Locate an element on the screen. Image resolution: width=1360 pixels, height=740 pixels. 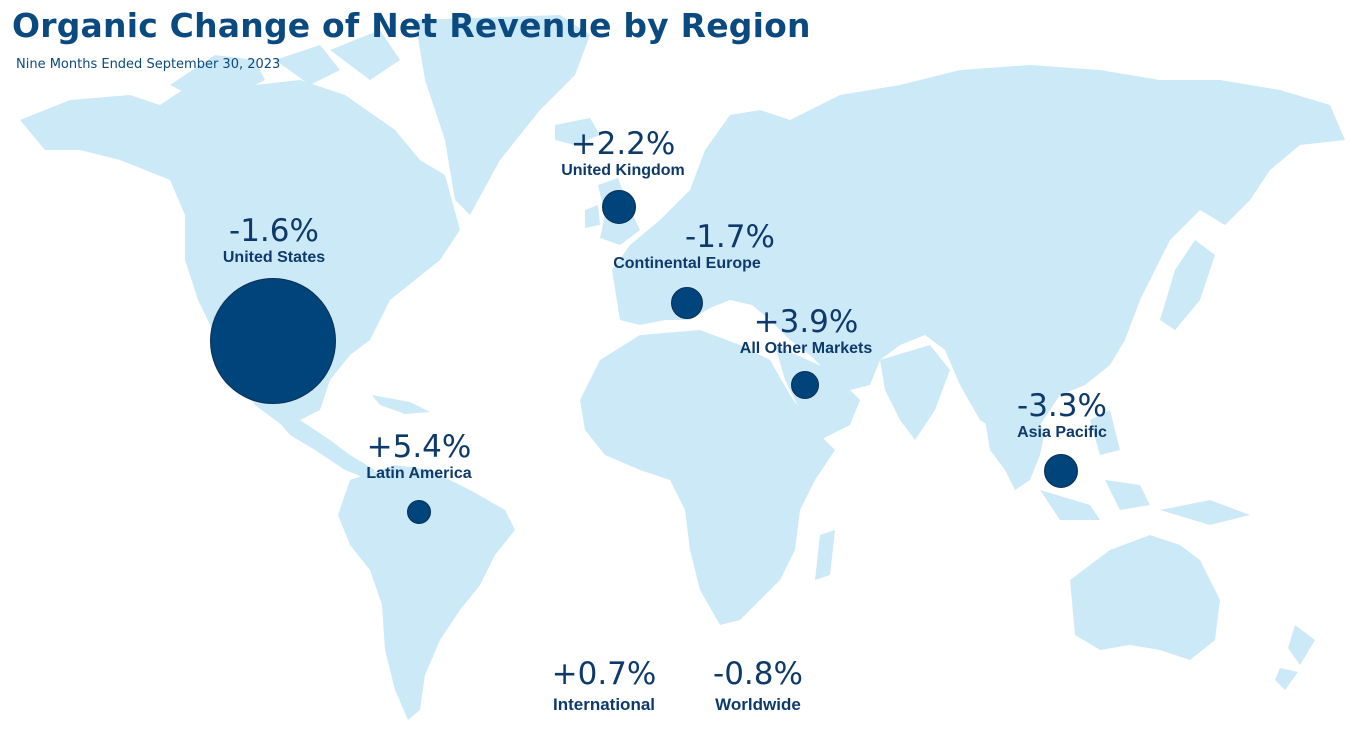
bubble-united-states is located at coordinates (273, 341).